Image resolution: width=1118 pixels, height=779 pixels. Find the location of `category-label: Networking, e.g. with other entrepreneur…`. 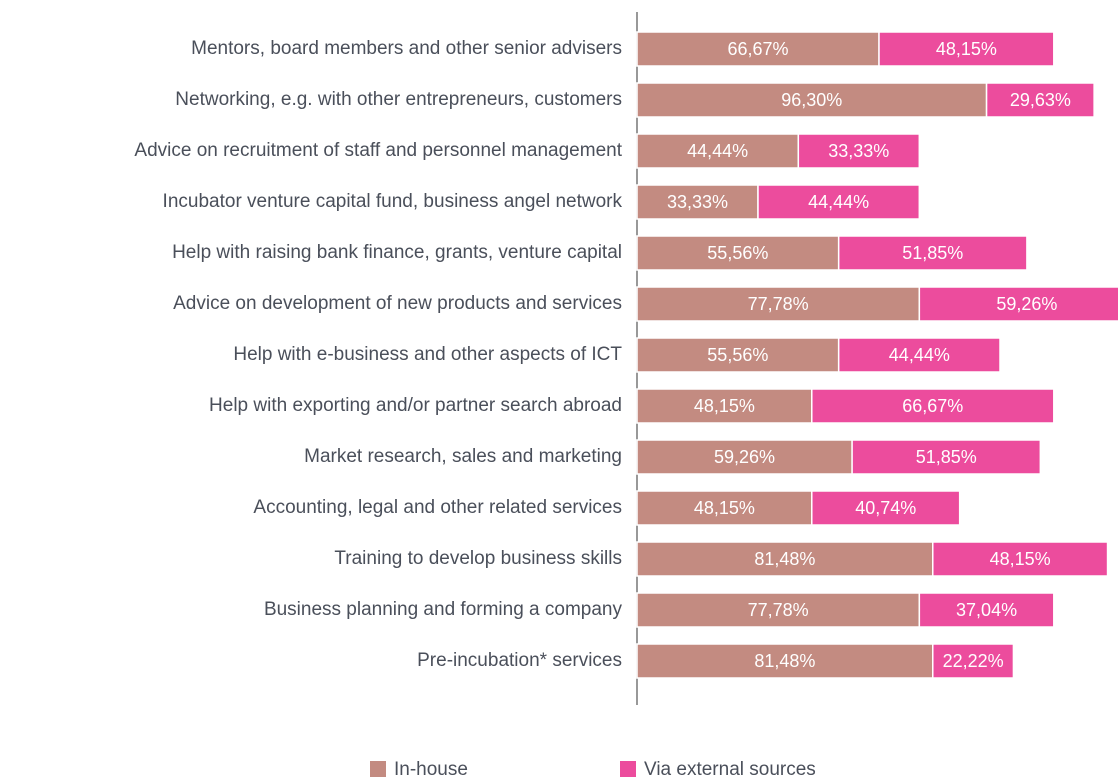

category-label: Networking, e.g. with other entrepreneur… is located at coordinates (398, 99).